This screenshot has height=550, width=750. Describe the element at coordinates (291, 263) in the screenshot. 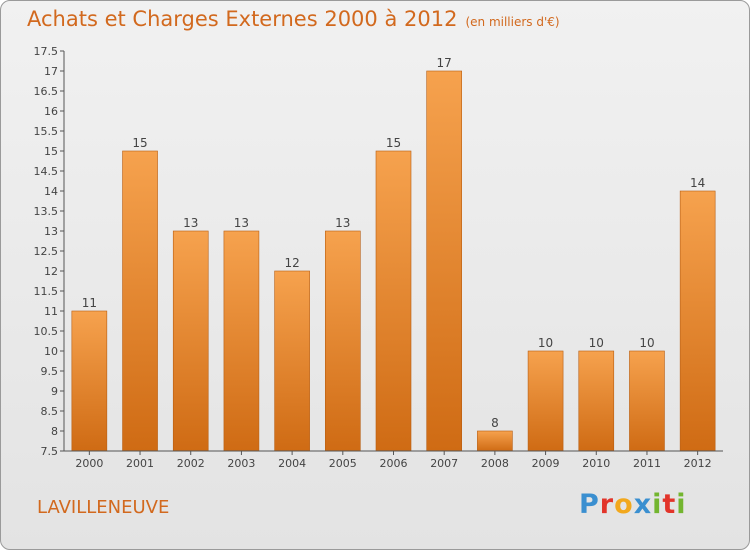

I see `bar-value-label: 12` at that location.